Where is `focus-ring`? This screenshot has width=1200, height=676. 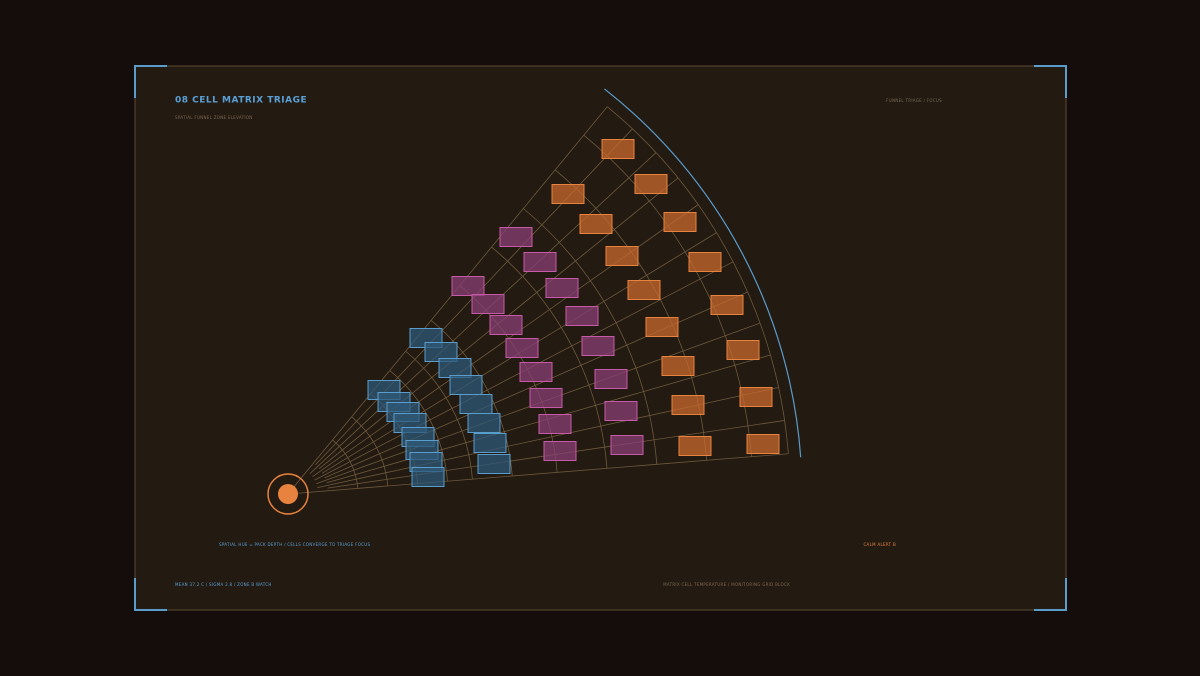 focus-ring is located at coordinates (288, 494).